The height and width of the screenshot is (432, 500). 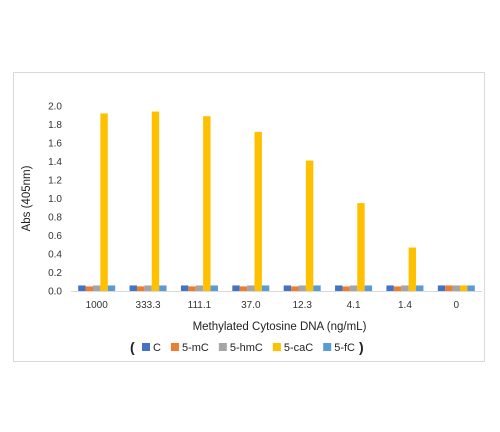 I want to click on x-axis-ticks: 1000 333.3 111.1 37.0 12.3 4.1 1.4 0, so click(x=273, y=305).